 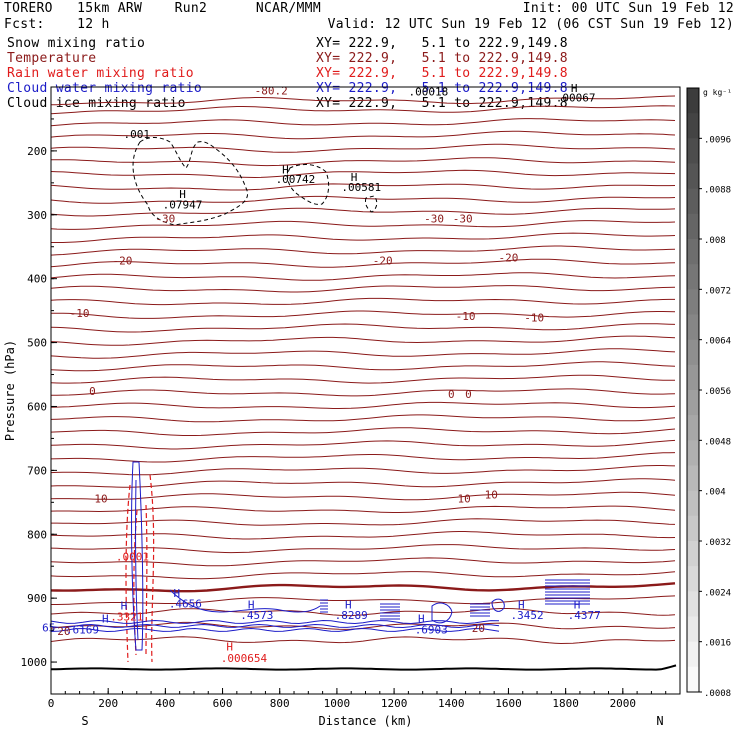 I want to click on field-xy-snow: XY= 222.9, 5.1 to 222.9,149.8, so click(x=442, y=43).